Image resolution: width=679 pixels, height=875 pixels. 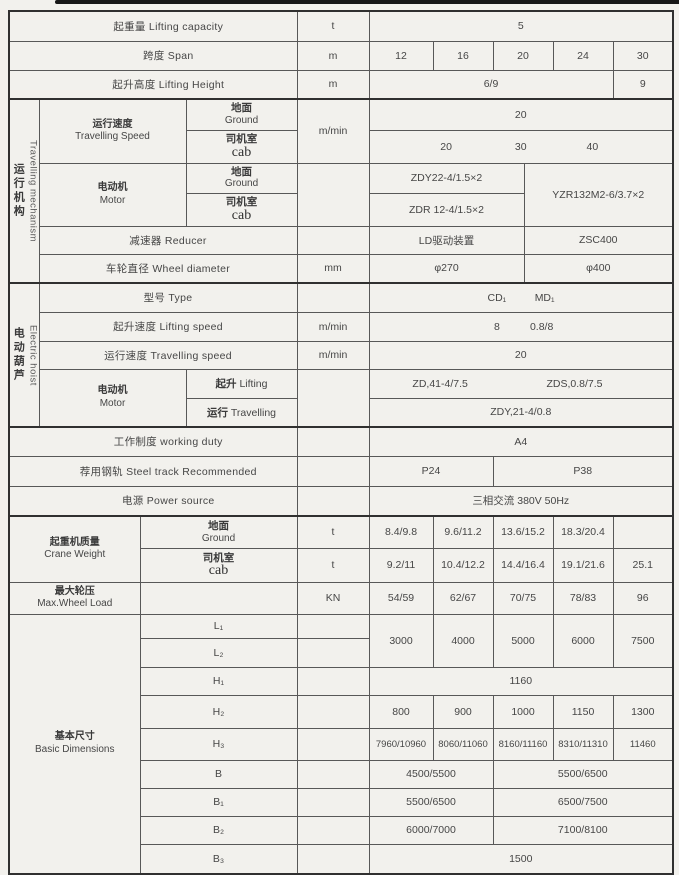 I want to click on hoist-motor-lifting-values: ZD,41-4/7.5 ZDS,0.8/7.5, so click(x=521, y=383).